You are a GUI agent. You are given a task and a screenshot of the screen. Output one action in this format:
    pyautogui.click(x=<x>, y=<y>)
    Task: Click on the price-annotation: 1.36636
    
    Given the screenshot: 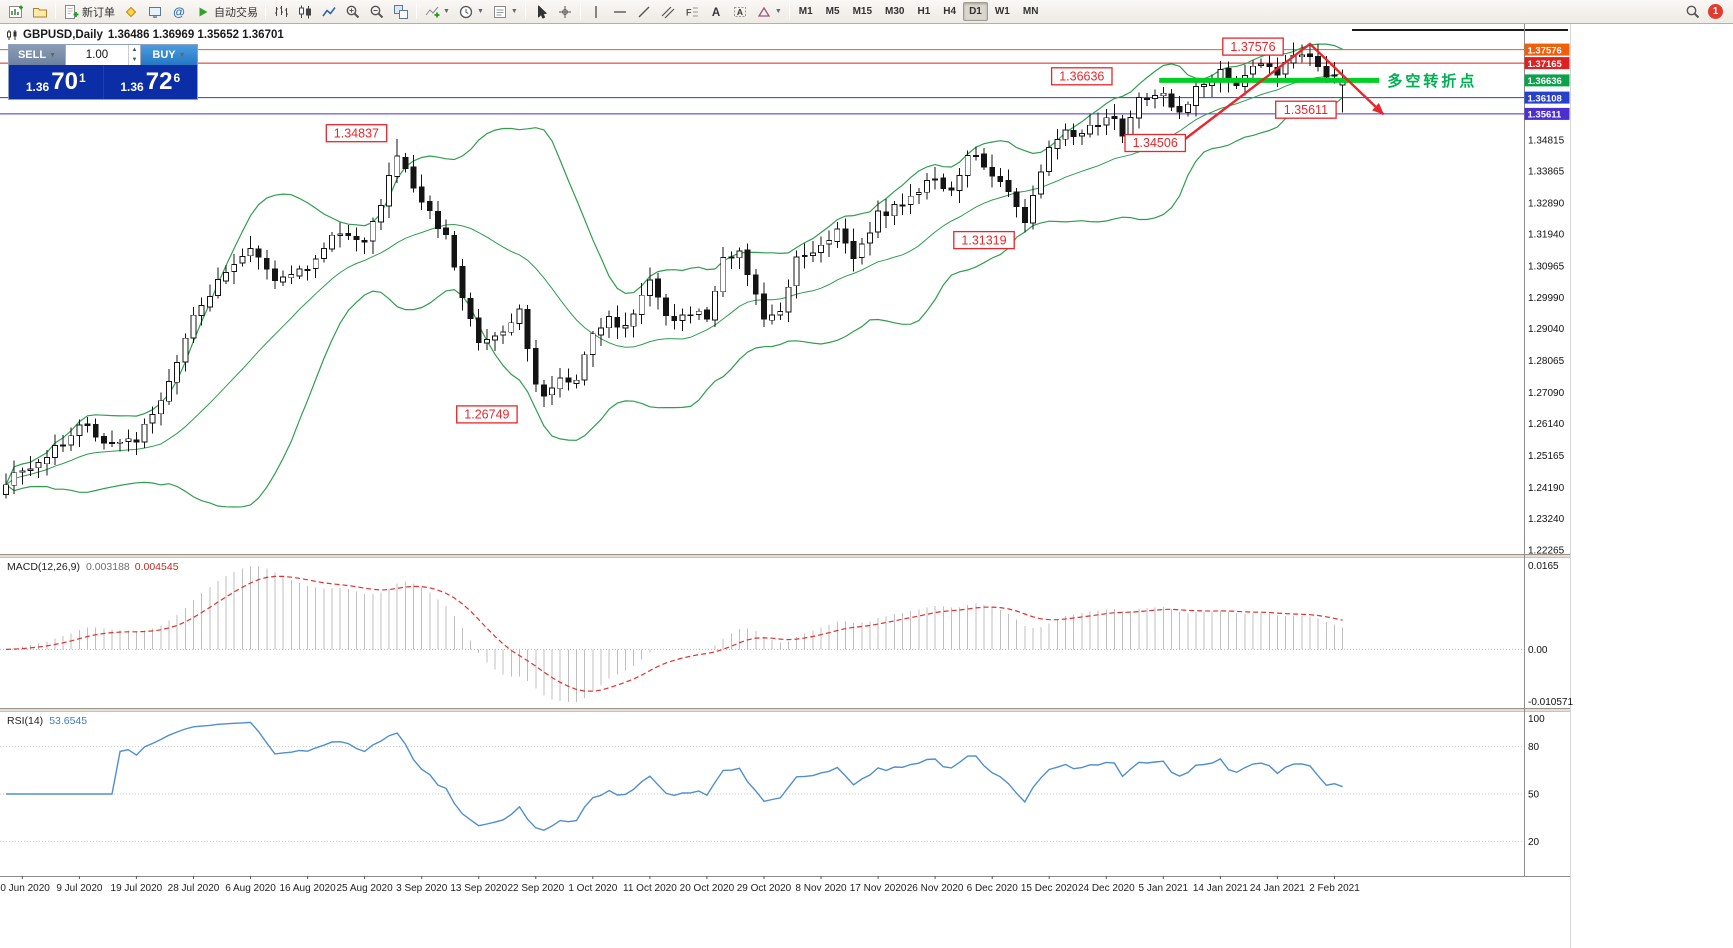 What is the action you would take?
    pyautogui.click(x=1081, y=76)
    